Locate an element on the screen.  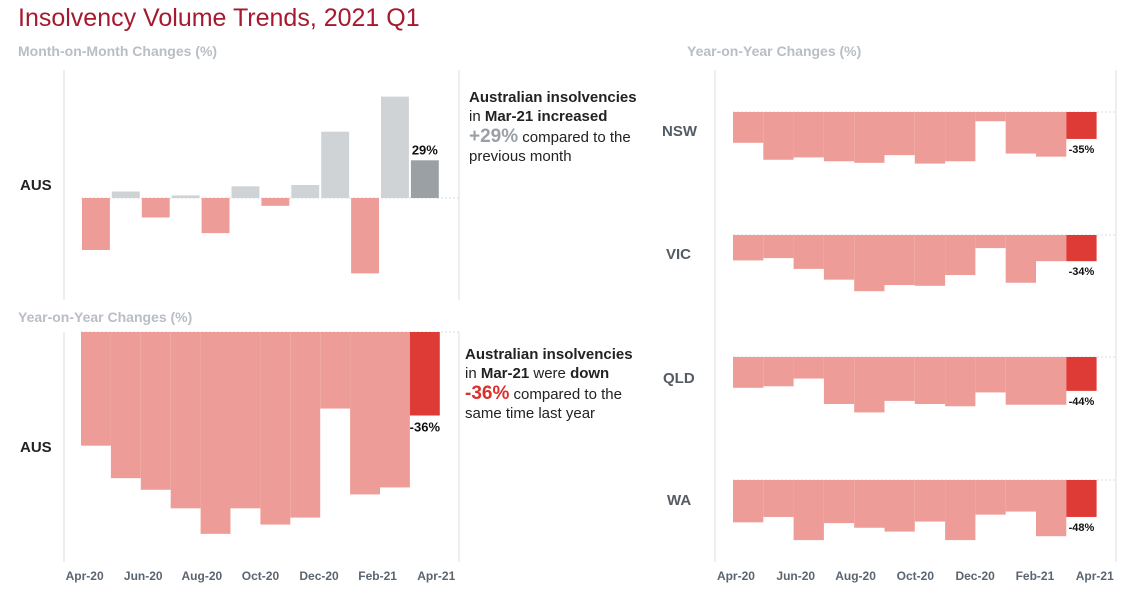
region-label-aus-mom: AUS is located at coordinates (36, 185).